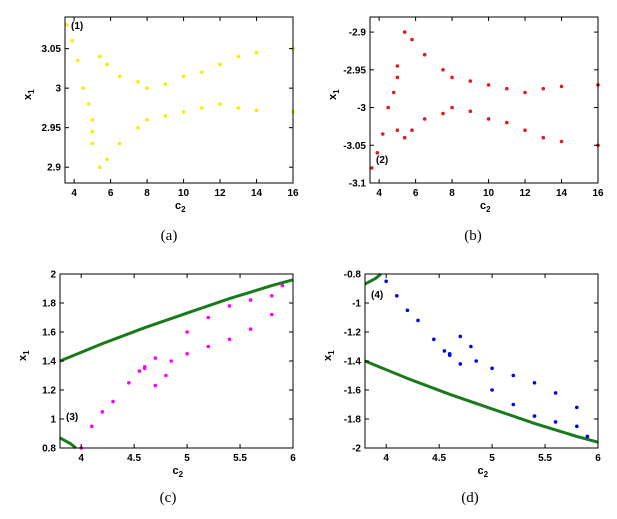  I want to click on x-tick-label: 14, so click(562, 193).